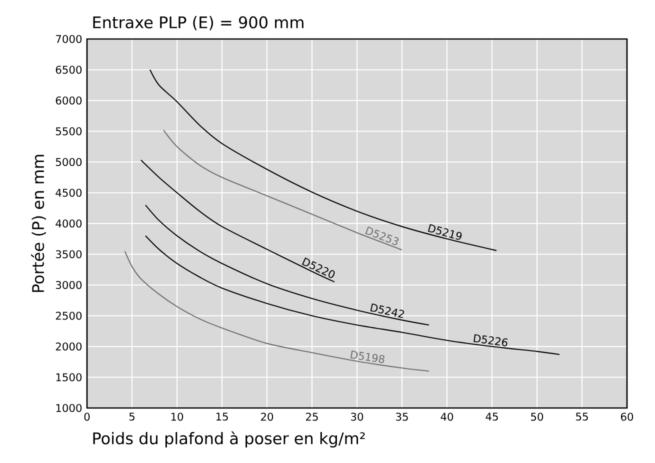 This screenshot has height=463, width=655. I want to click on text: D5242, so click(387, 310).